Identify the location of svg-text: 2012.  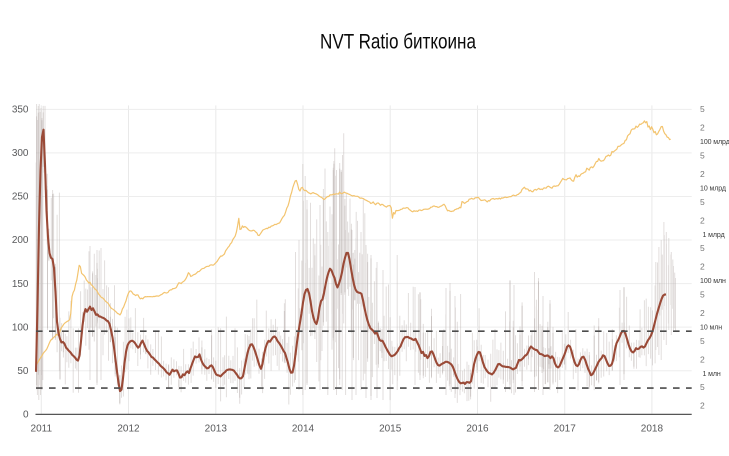
(128, 429).